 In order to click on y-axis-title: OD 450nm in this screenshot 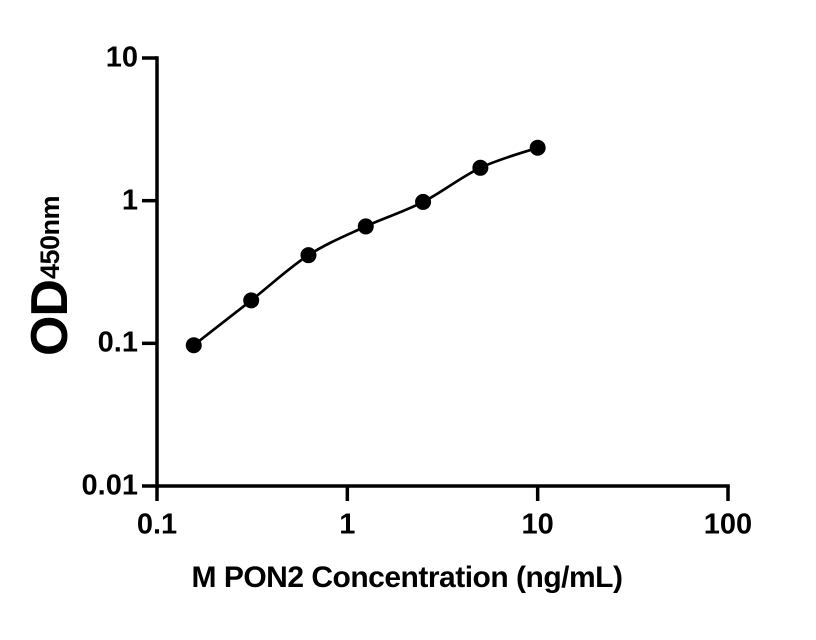, I will do `click(50, 276)`.